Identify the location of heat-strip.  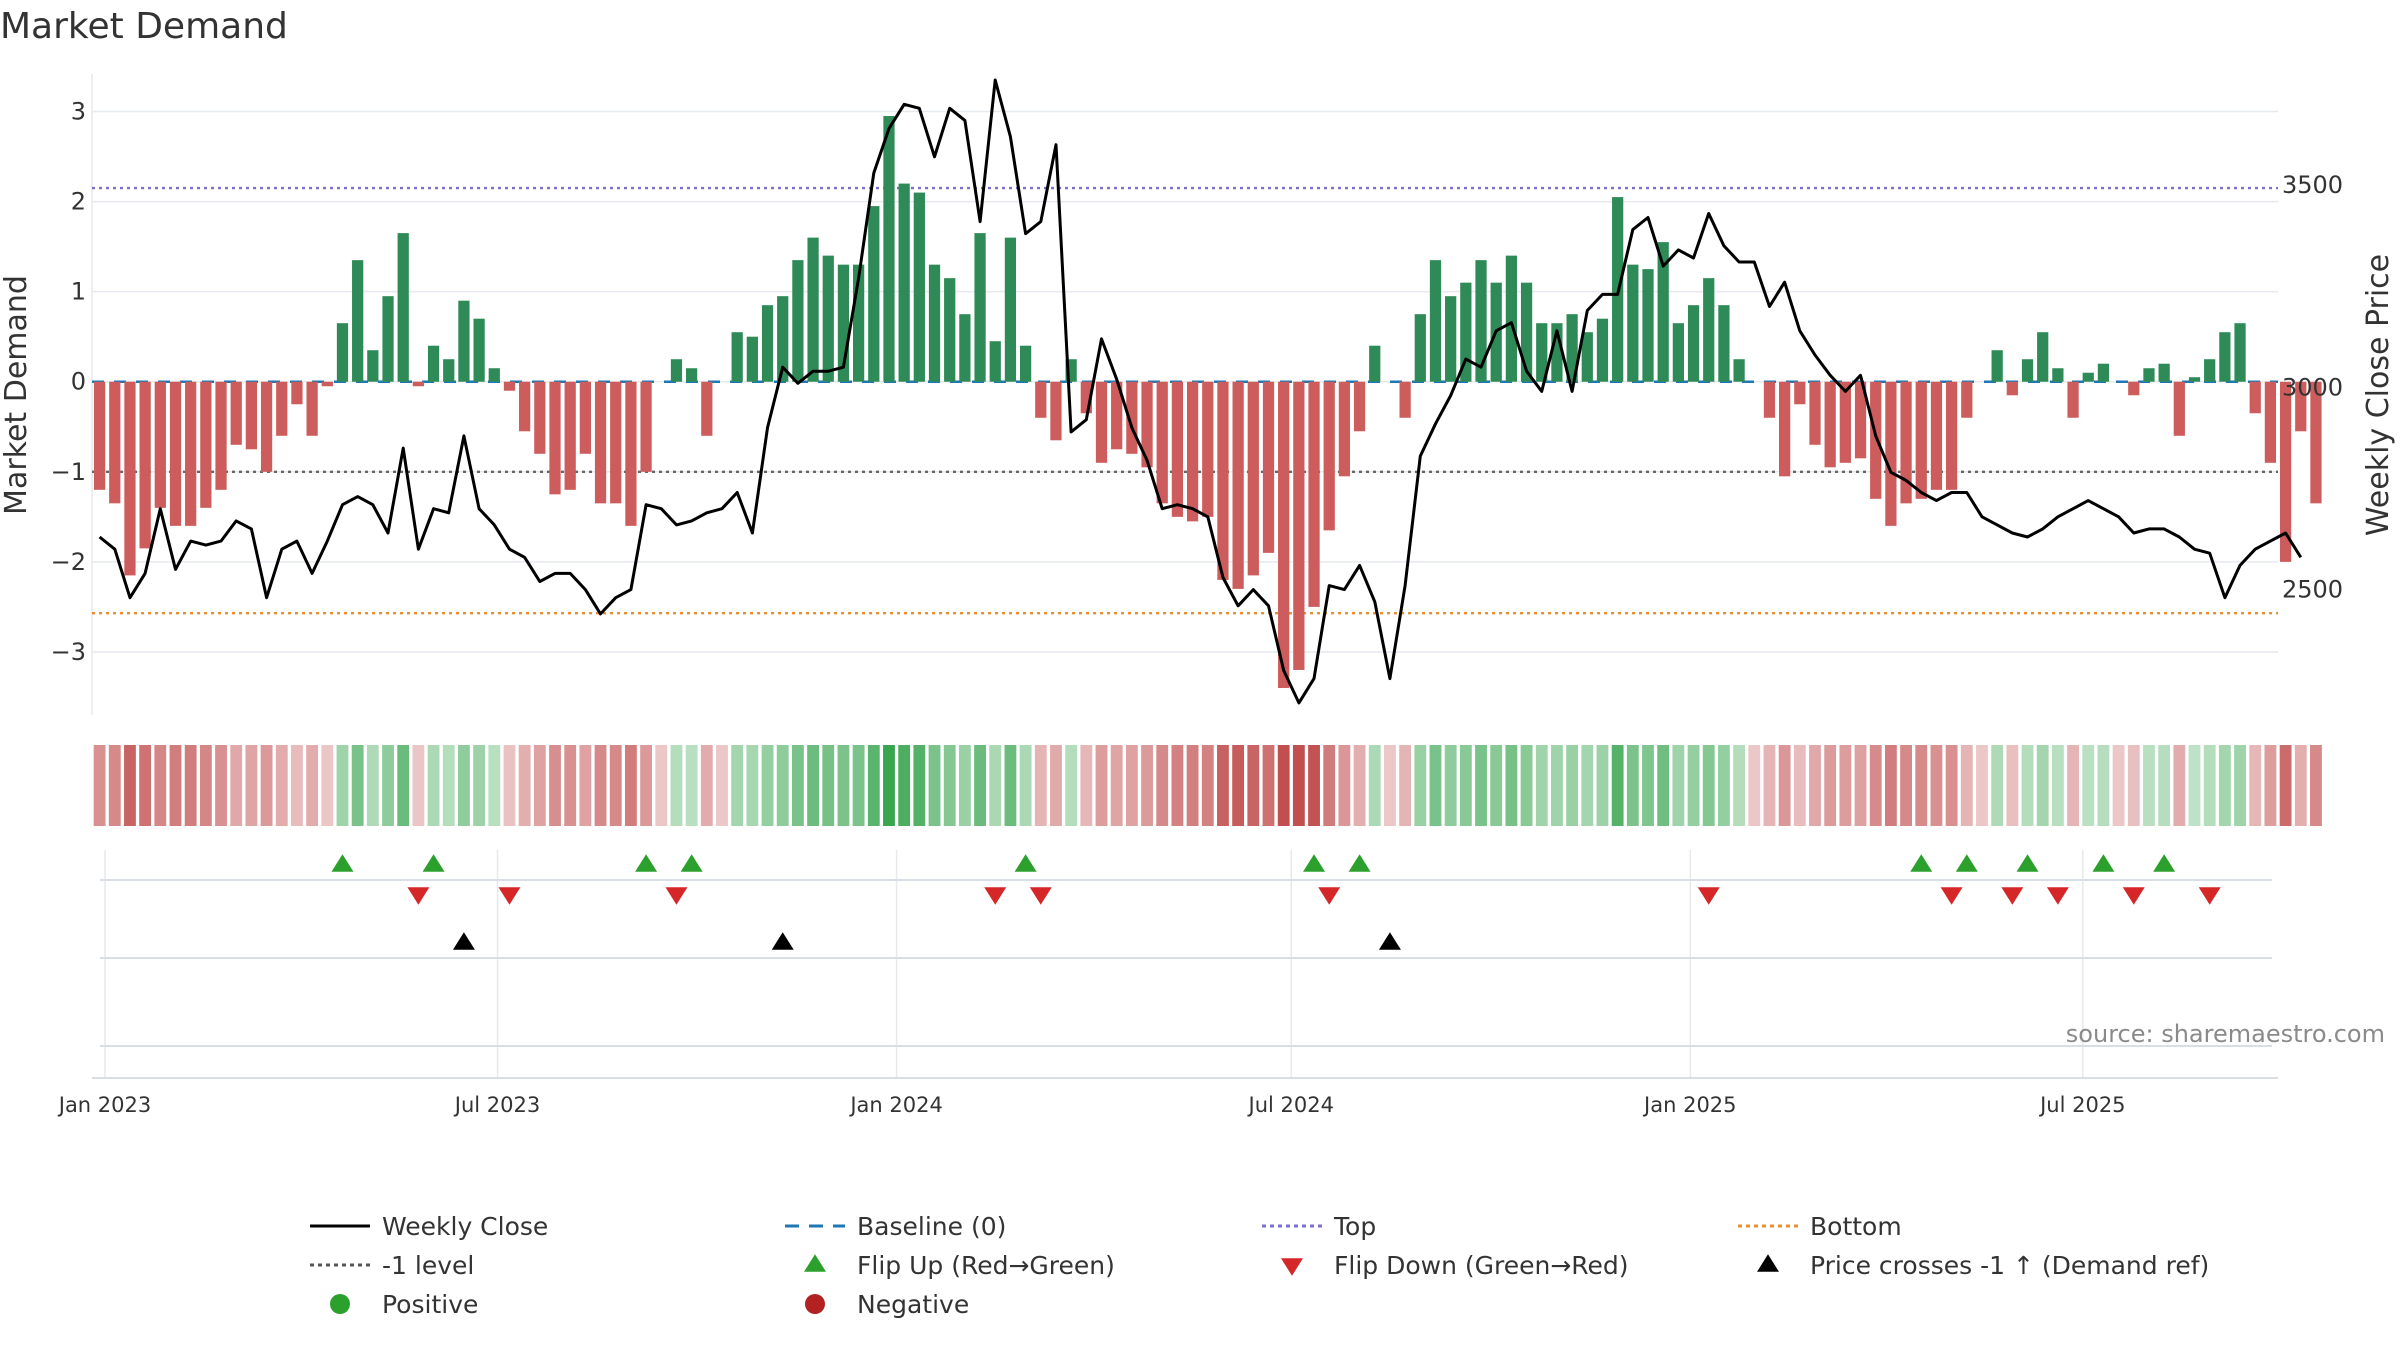
(1207, 785).